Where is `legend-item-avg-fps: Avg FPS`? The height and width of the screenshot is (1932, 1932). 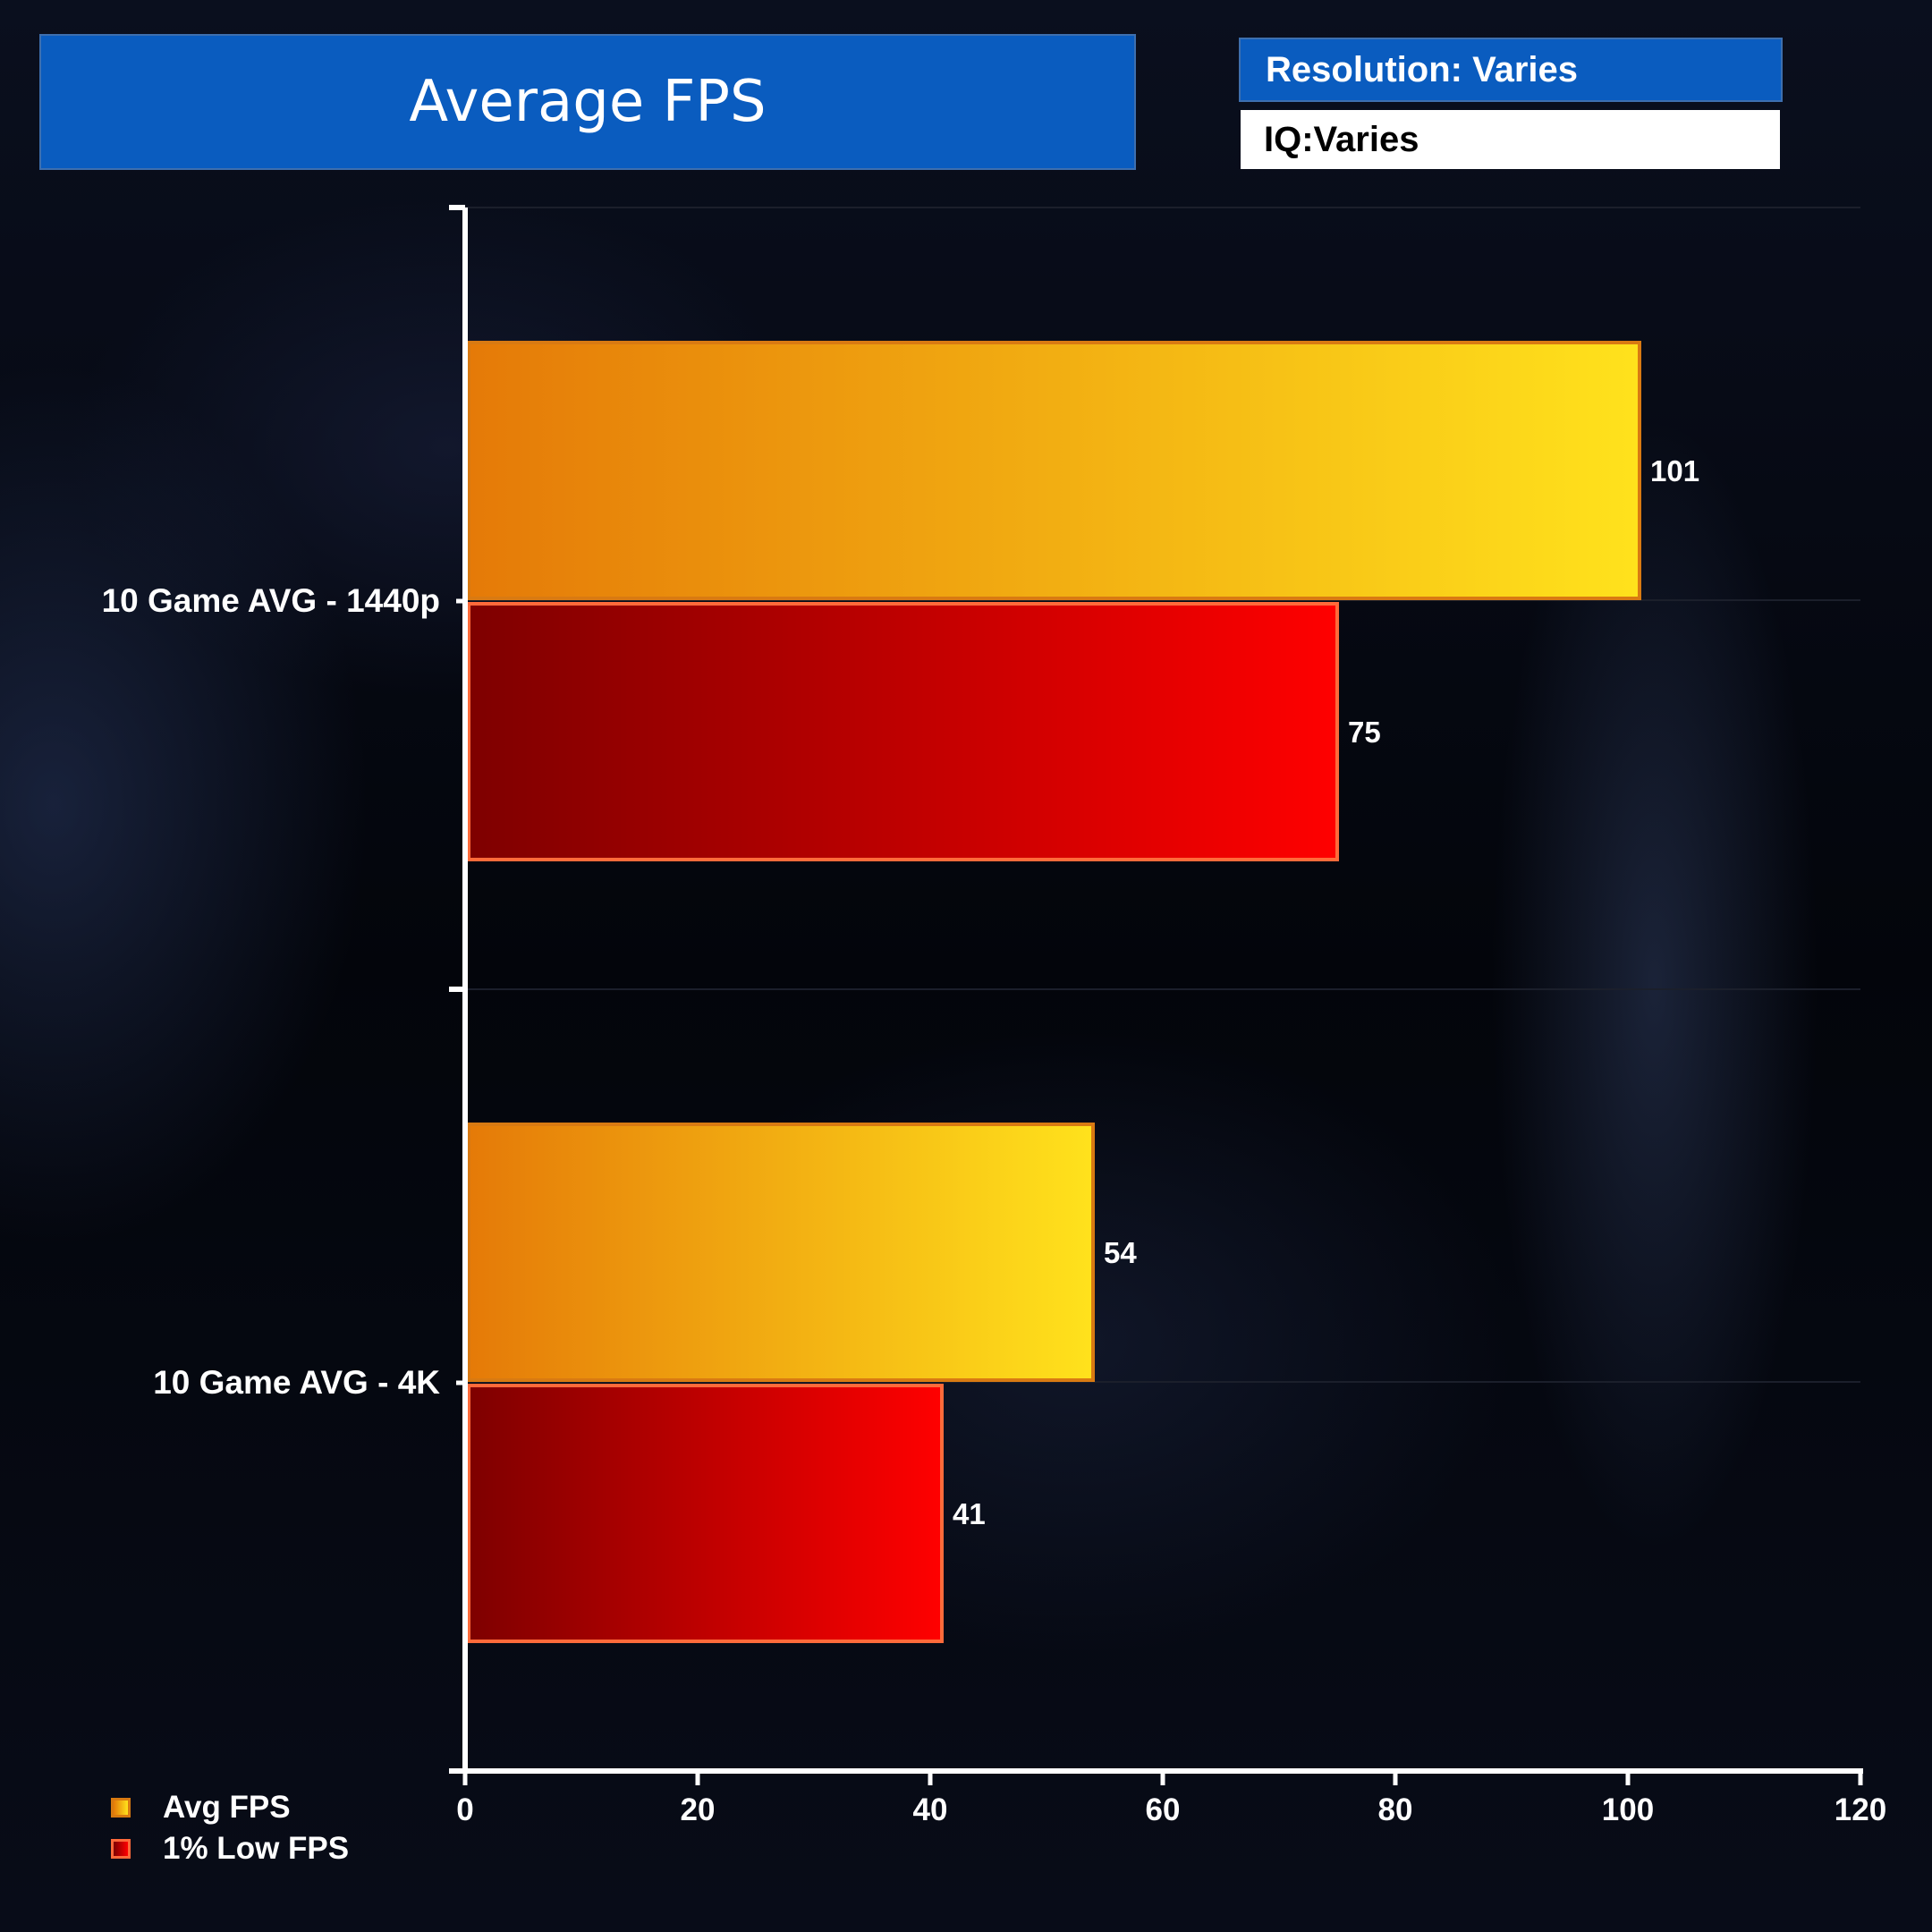 legend-item-avg-fps: Avg FPS is located at coordinates (230, 1807).